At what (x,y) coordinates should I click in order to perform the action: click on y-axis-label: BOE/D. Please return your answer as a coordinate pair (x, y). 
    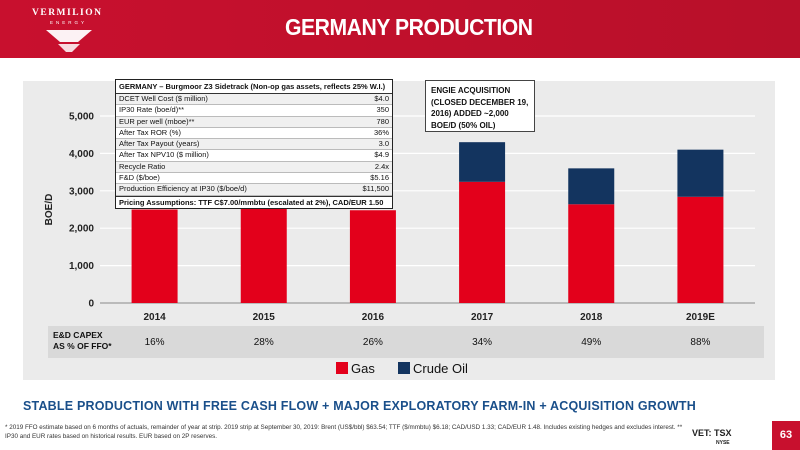
    Looking at the image, I should click on (49, 210).